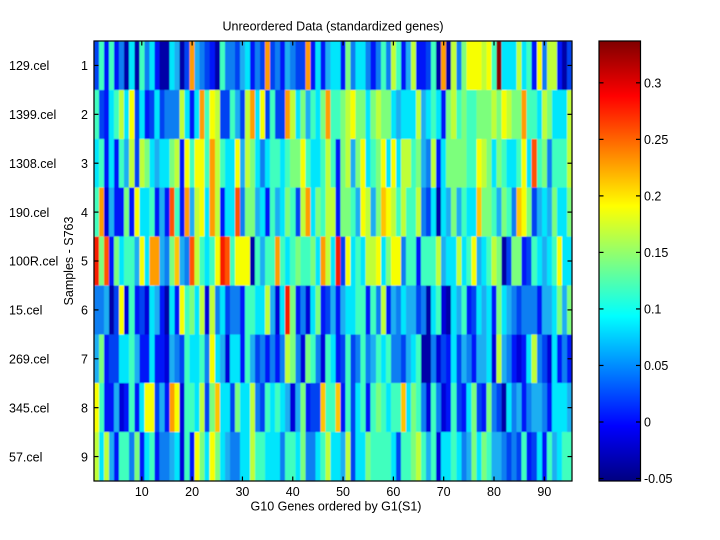  What do you see at coordinates (658, 479) in the screenshot?
I see `svg-text: -0.05` at bounding box center [658, 479].